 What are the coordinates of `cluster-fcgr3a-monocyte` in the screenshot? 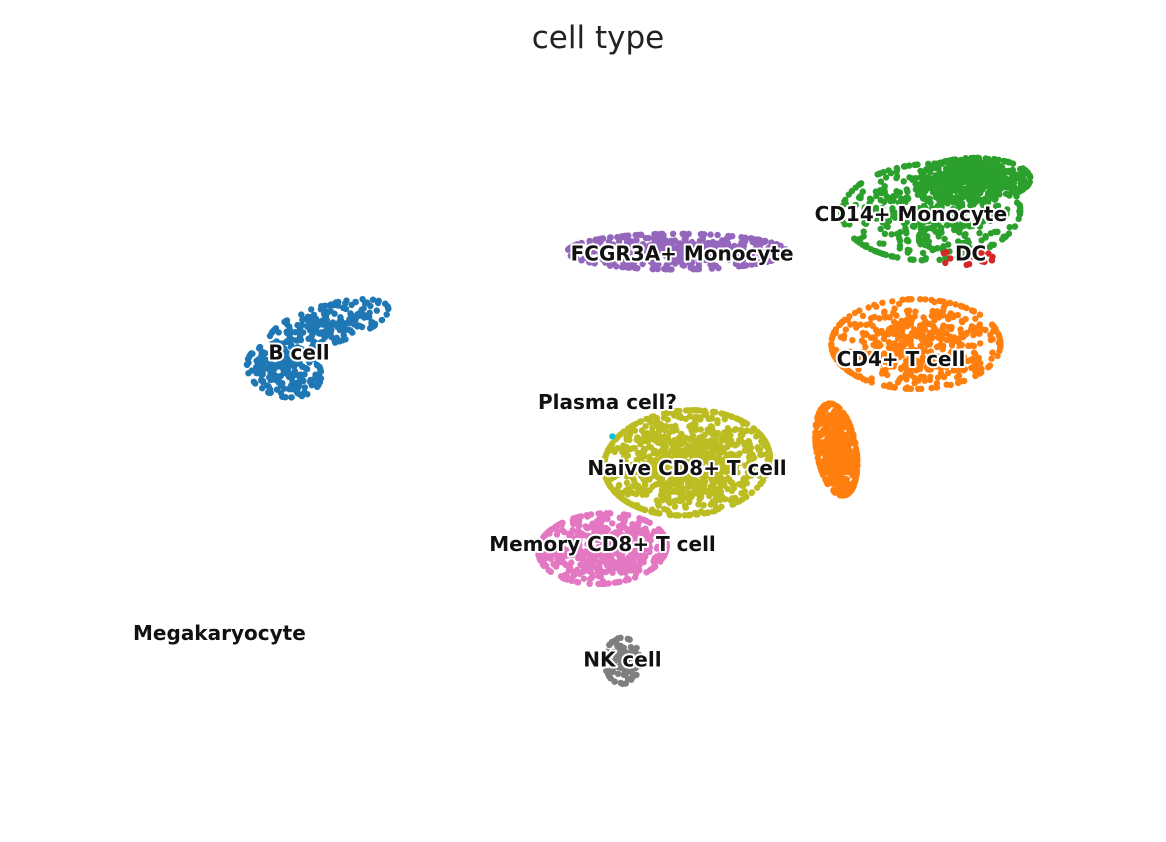 It's located at (677, 251).